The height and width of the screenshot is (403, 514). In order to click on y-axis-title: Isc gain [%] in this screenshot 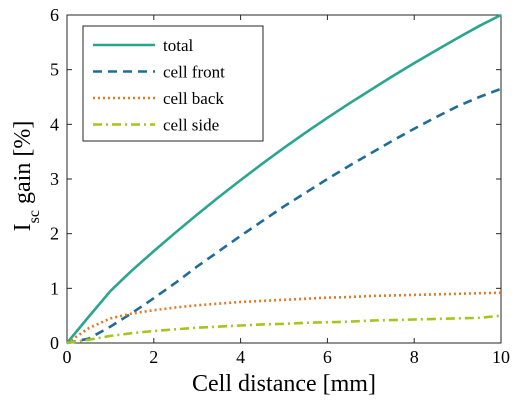, I will do `click(26, 176)`.